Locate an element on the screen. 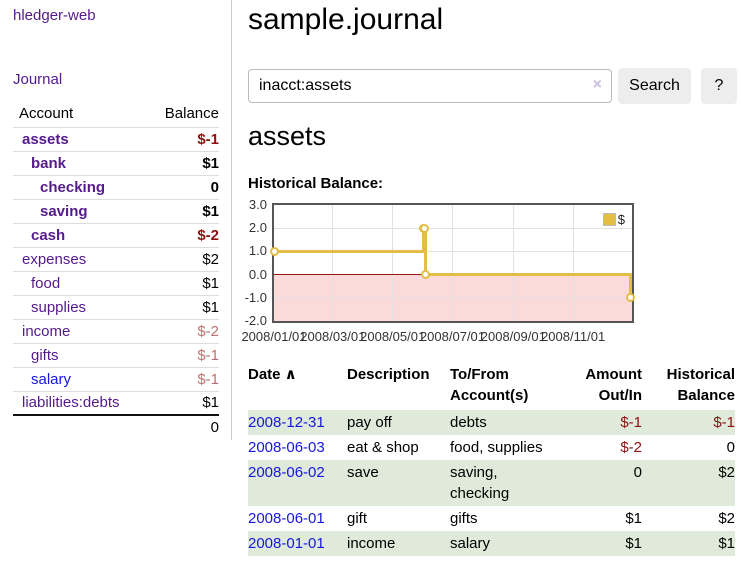 The width and height of the screenshot is (742, 582). account-row: gifts $-1 is located at coordinates (116, 355).